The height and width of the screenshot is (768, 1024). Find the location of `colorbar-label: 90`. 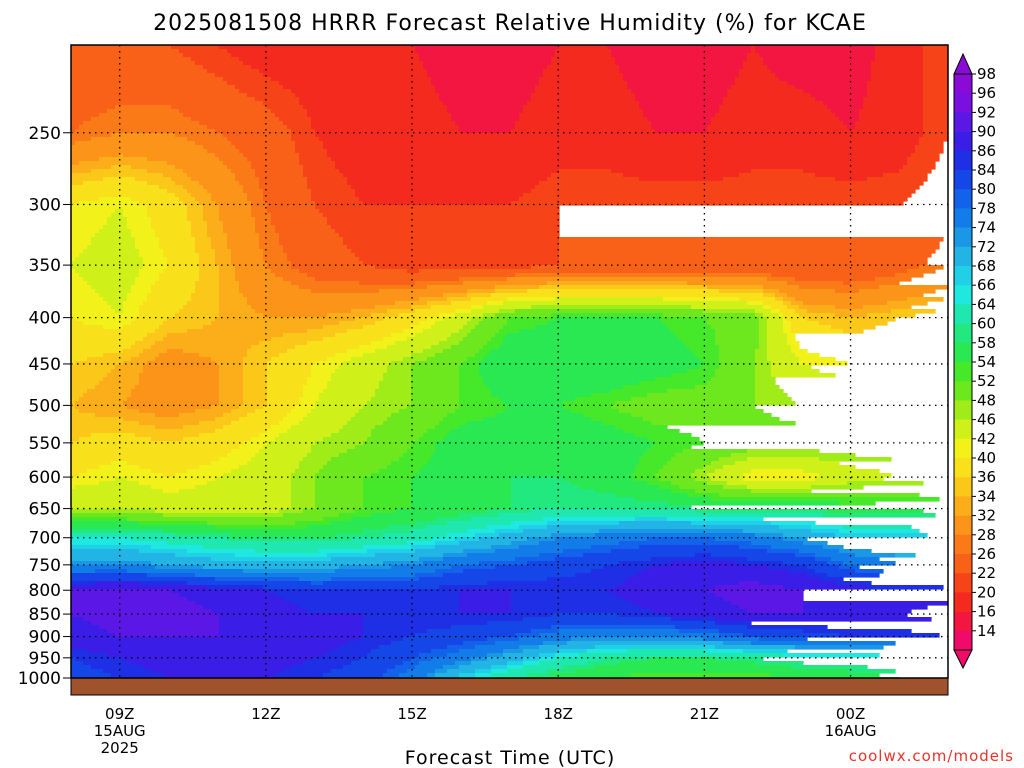

colorbar-label: 90 is located at coordinates (986, 132).